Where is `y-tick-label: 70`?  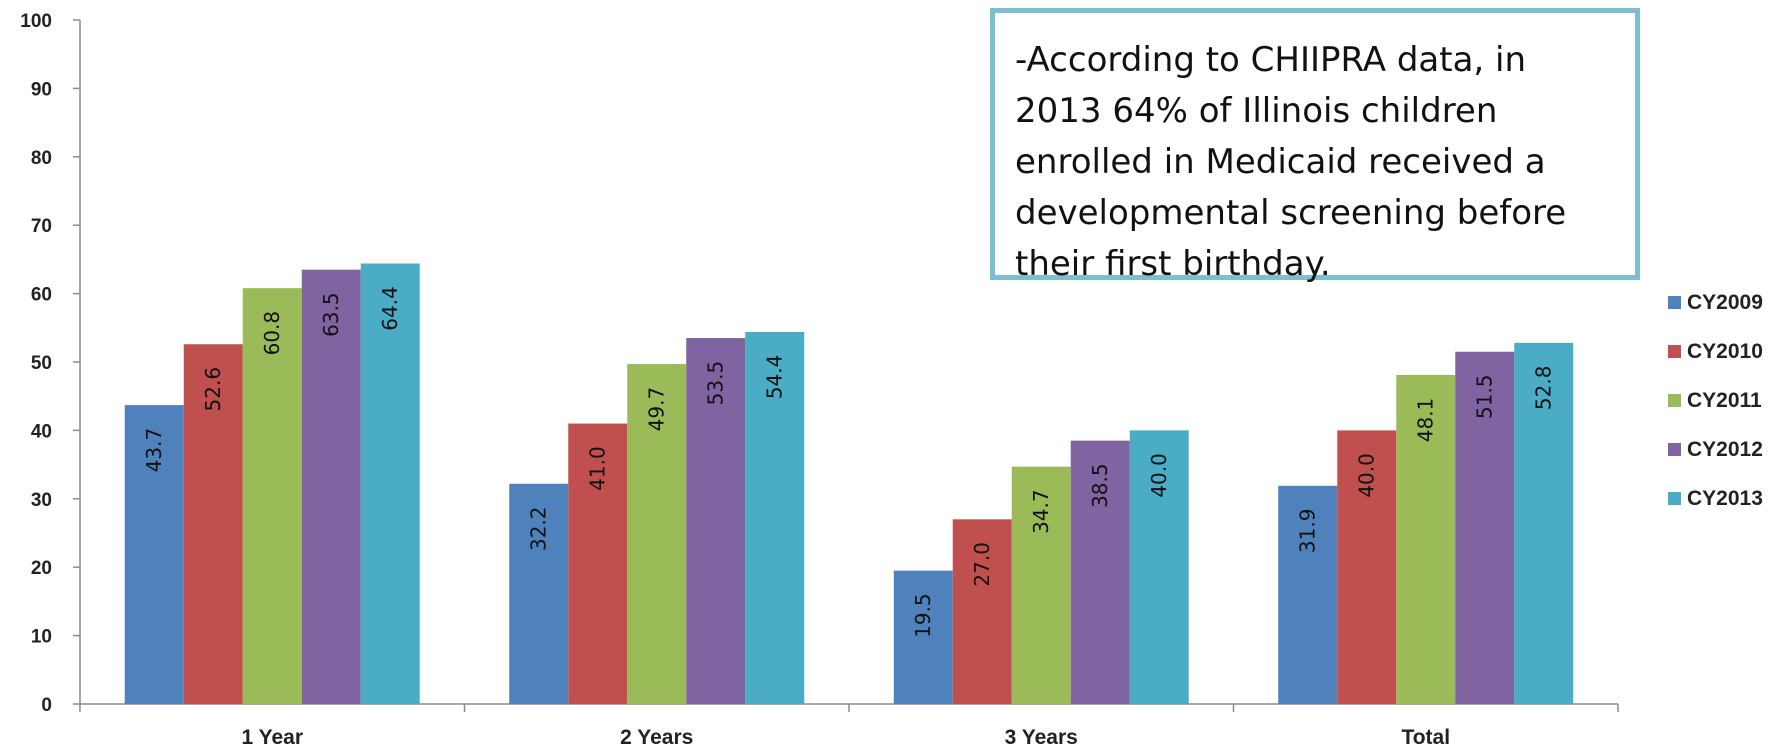
y-tick-label: 70 is located at coordinates (41, 226).